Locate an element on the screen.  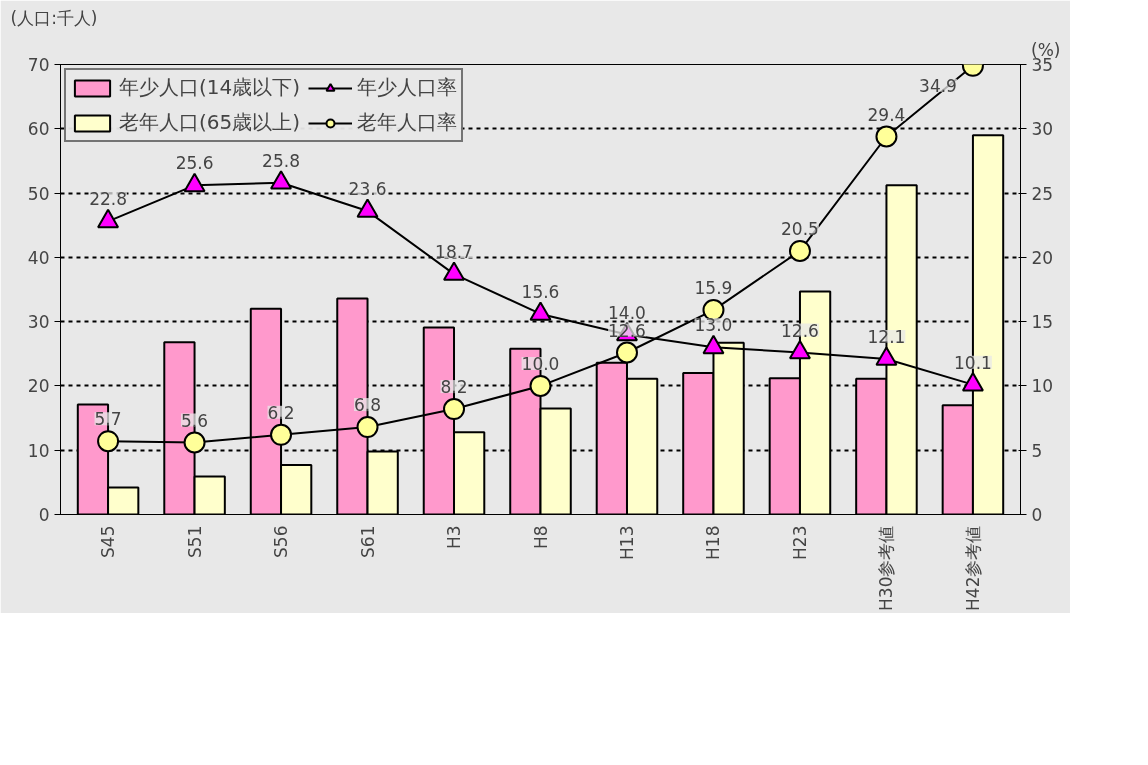
data-label: 5.6 is located at coordinates (195, 420).